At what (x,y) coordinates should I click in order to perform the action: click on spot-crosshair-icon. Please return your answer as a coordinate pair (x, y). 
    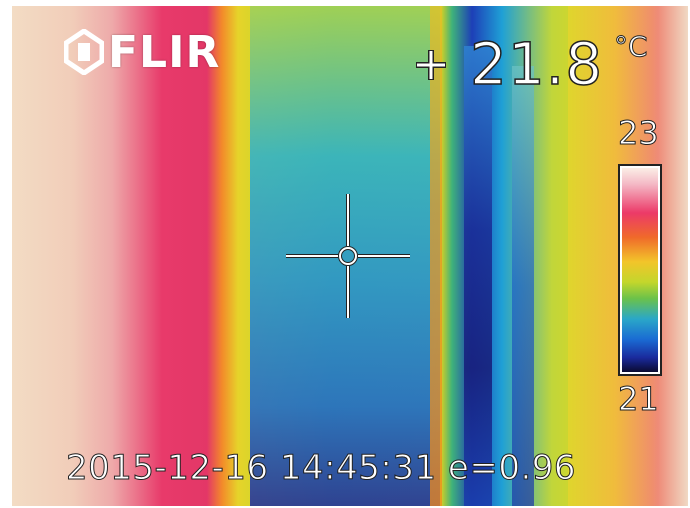
    Looking at the image, I should click on (431, 65).